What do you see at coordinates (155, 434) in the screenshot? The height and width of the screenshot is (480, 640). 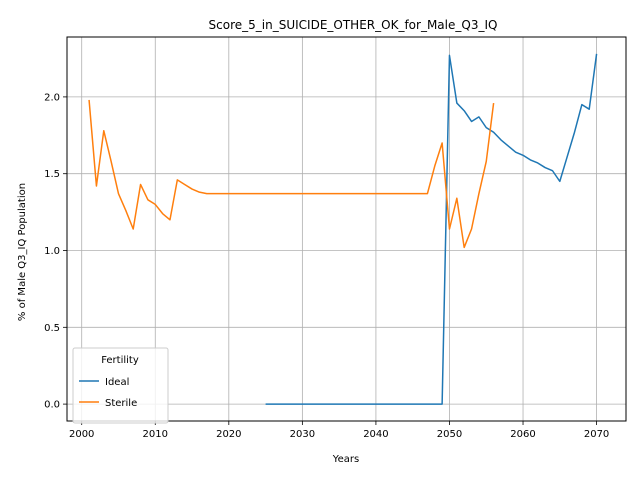 I see `x-tick-label: 2010` at bounding box center [155, 434].